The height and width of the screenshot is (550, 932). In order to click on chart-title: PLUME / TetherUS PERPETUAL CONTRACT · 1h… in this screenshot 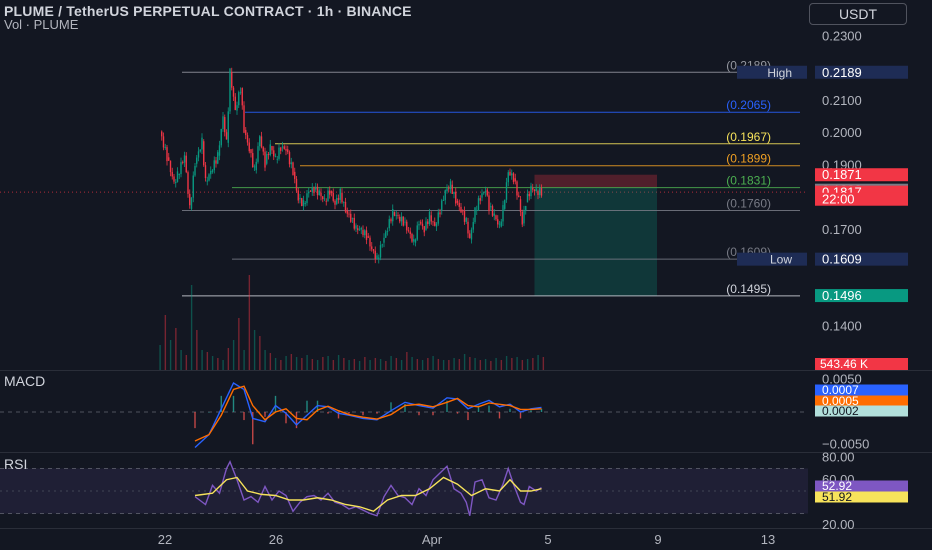, I will do `click(208, 11)`.